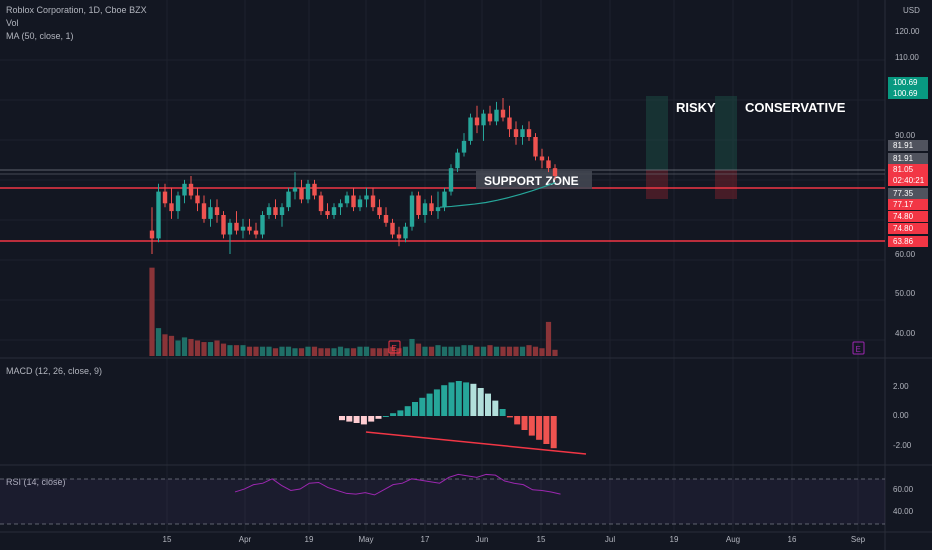 This screenshot has width=932, height=550. Describe the element at coordinates (901, 415) in the screenshot. I see `macd-axis-tick: 0.00` at that location.